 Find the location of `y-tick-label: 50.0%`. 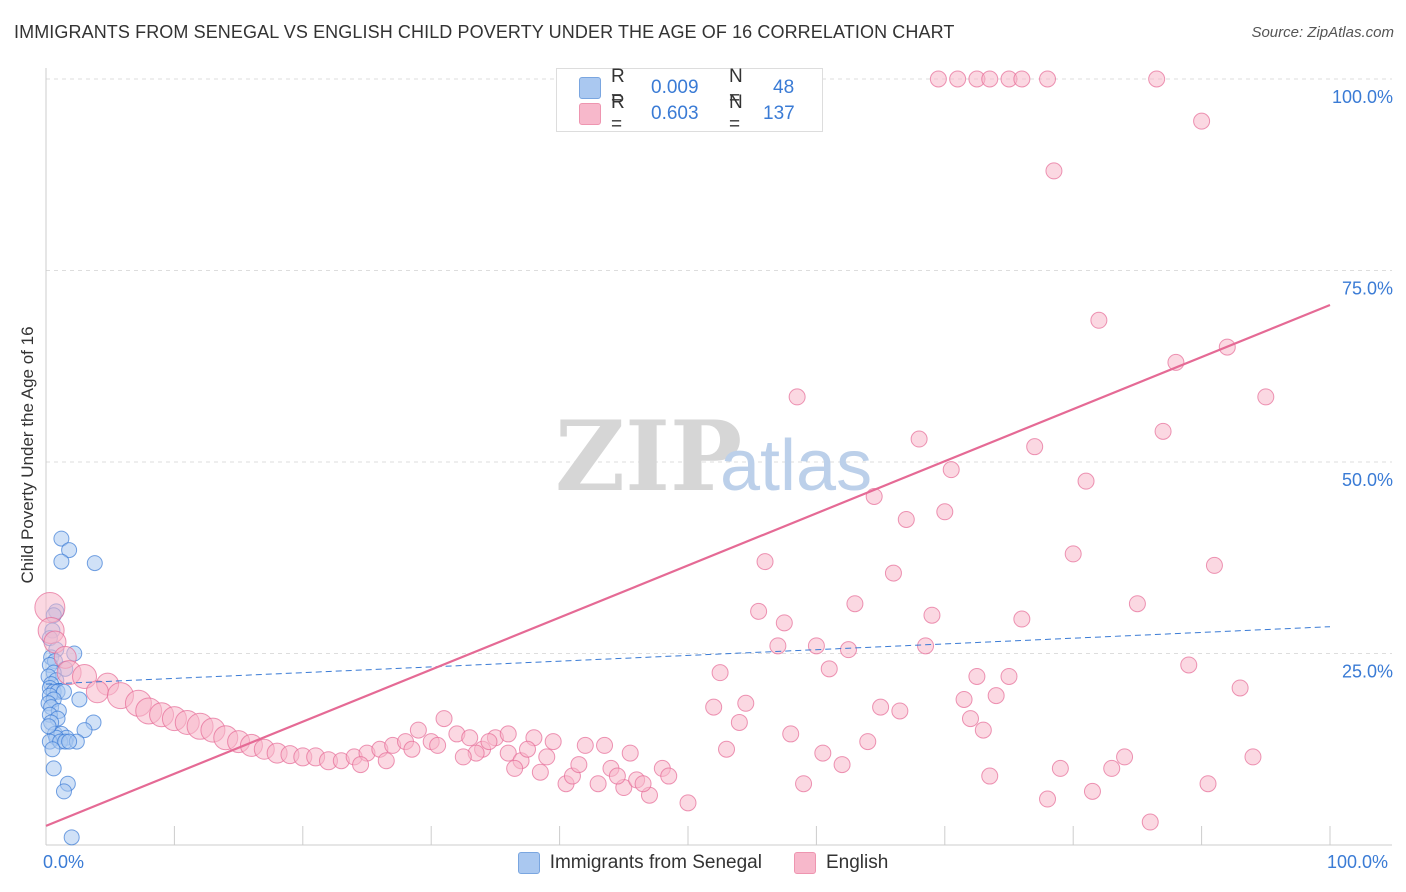

y-tick-label: 50.0% is located at coordinates (1367, 480).